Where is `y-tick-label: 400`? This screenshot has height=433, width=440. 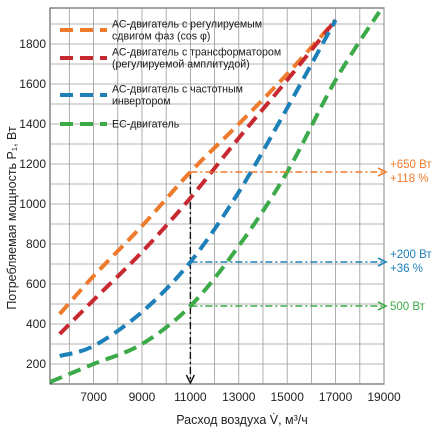 y-tick-label: 400 is located at coordinates (36, 324).